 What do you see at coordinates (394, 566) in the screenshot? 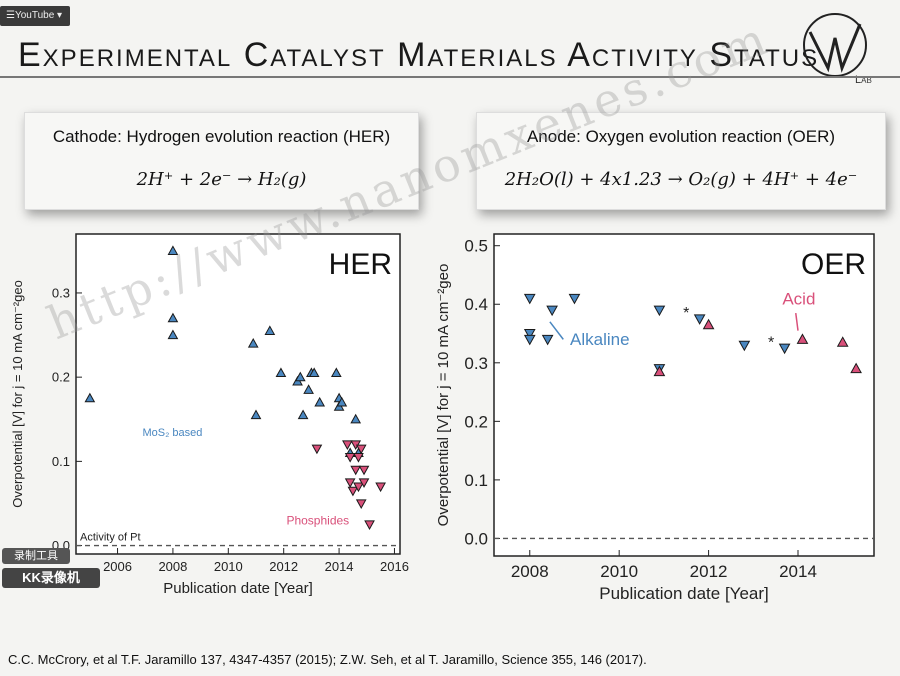
I see `x-tick-label: 2016` at bounding box center [394, 566].